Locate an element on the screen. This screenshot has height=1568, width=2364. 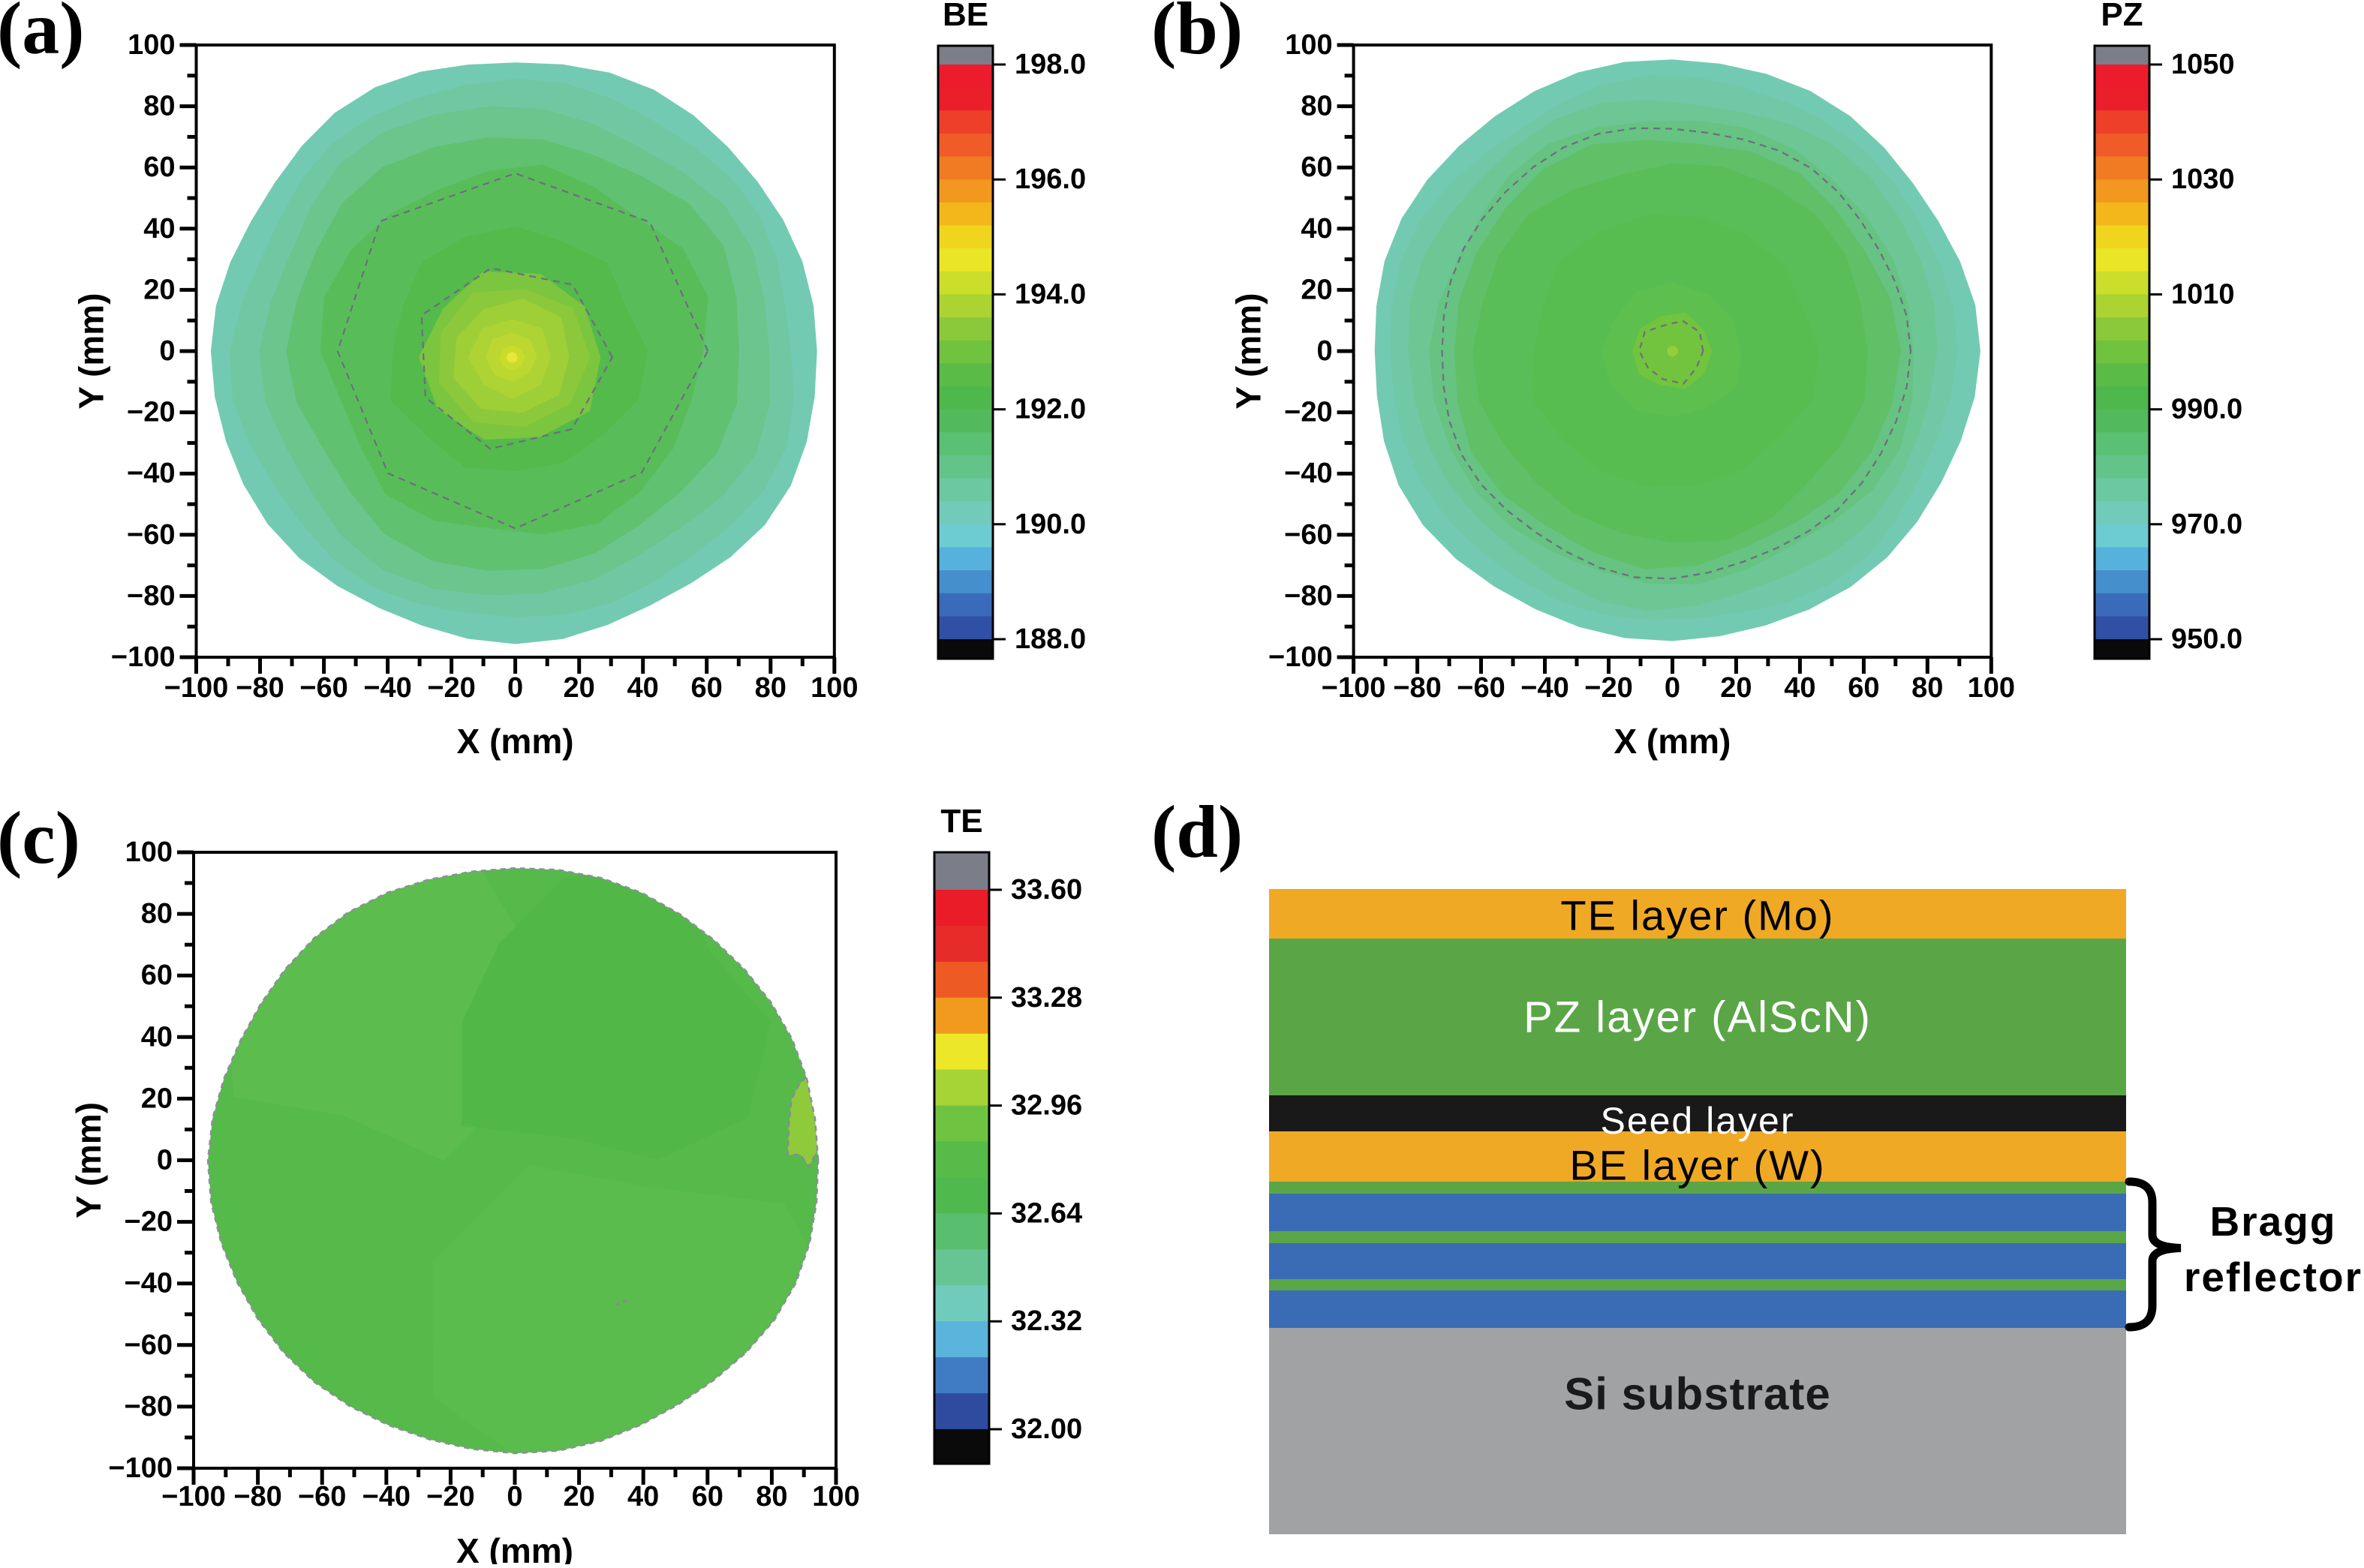
svg-text: (b) is located at coordinates (1197, 35).